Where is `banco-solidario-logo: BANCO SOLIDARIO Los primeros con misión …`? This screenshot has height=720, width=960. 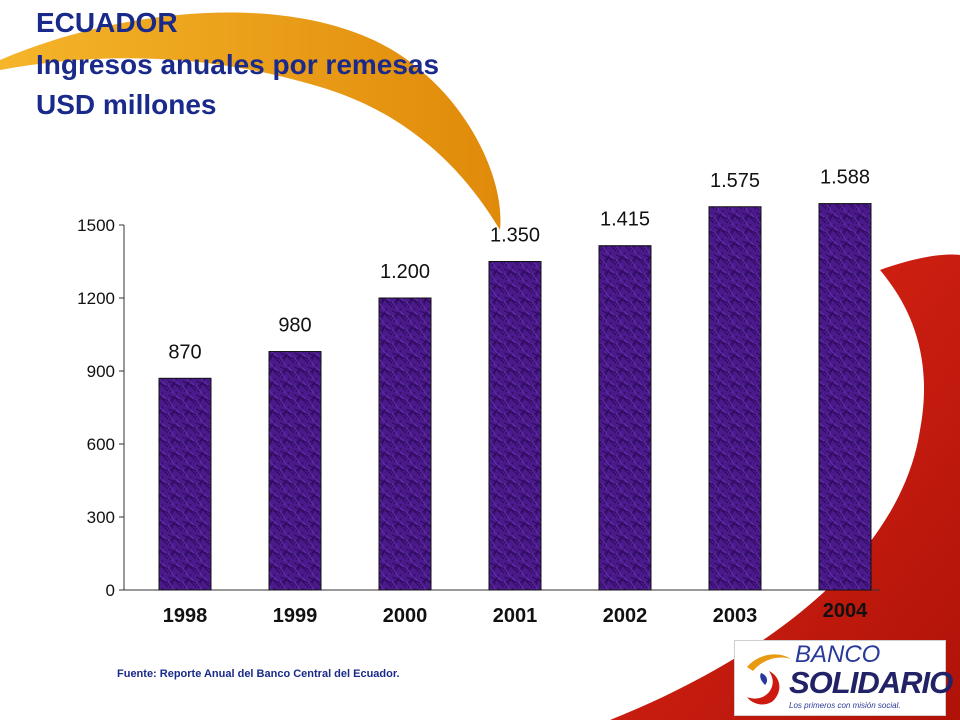
banco-solidario-logo: BANCO SOLIDARIO Los primeros con misión … is located at coordinates (843, 678).